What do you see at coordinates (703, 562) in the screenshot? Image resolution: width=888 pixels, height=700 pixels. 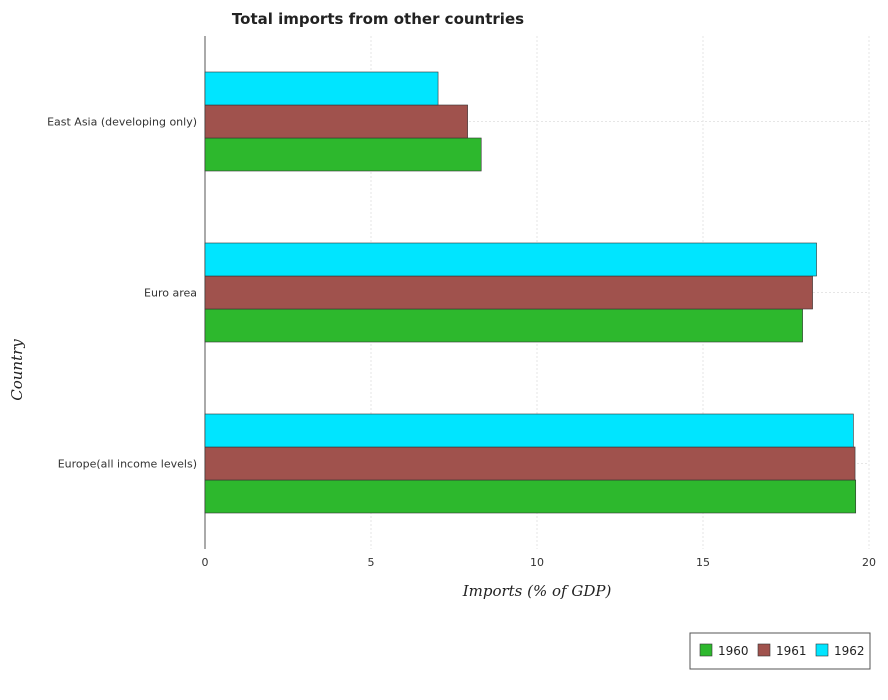 I see `x-tick-label: 15` at bounding box center [703, 562].